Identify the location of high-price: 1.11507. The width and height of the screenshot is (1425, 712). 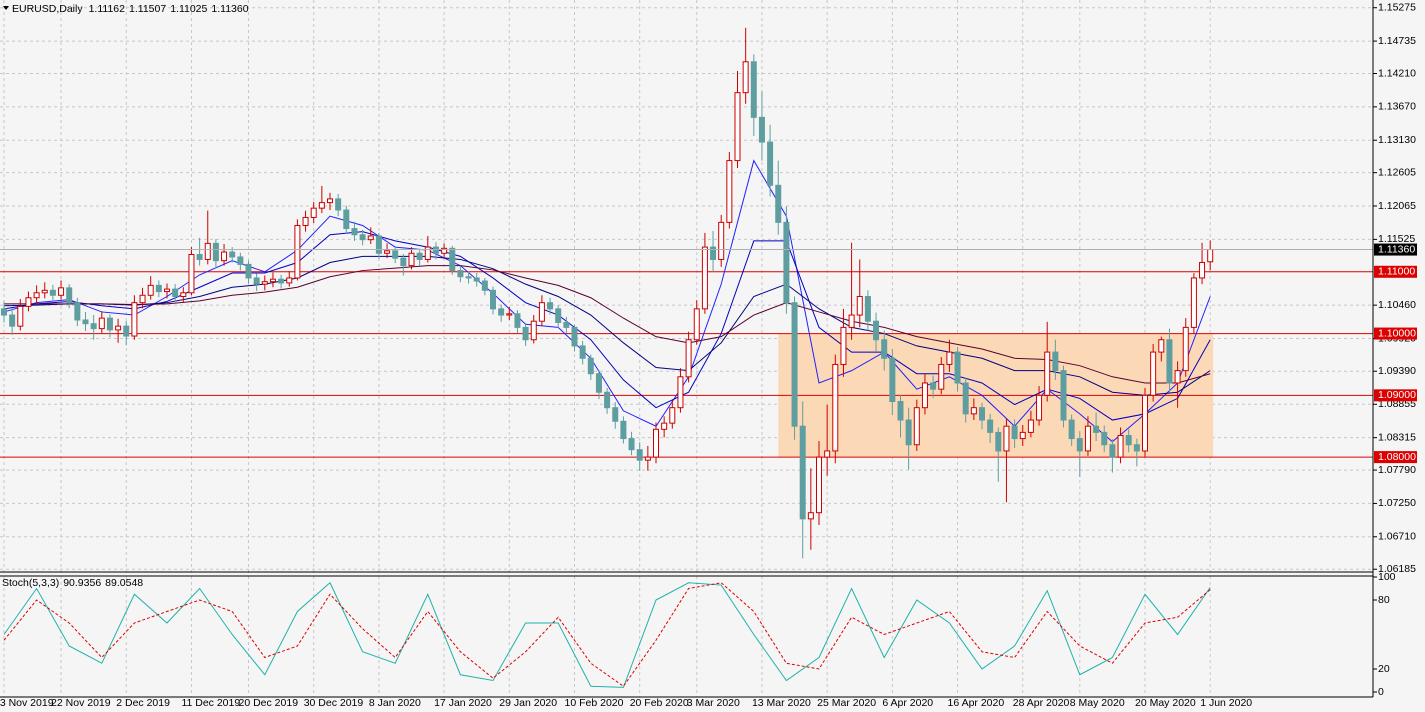
(147, 9).